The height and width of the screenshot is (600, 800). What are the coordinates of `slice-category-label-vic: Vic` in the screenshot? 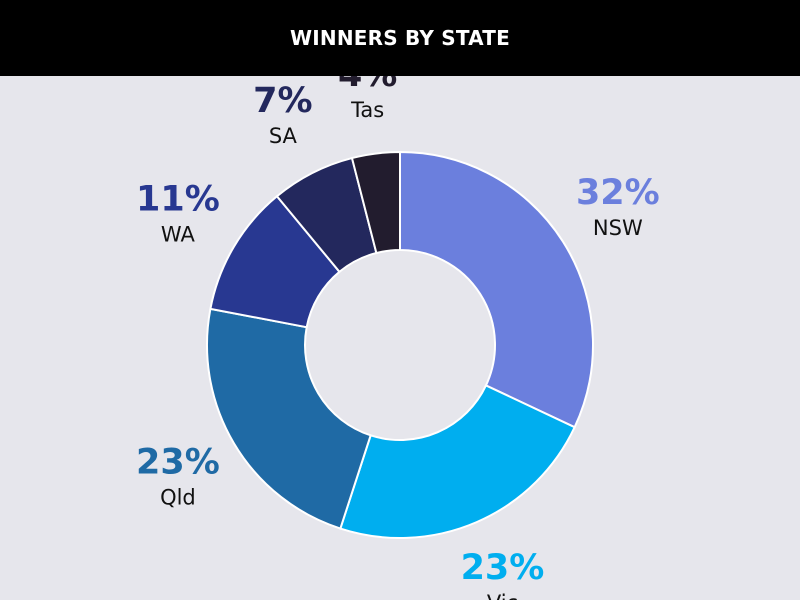 It's located at (502, 595).